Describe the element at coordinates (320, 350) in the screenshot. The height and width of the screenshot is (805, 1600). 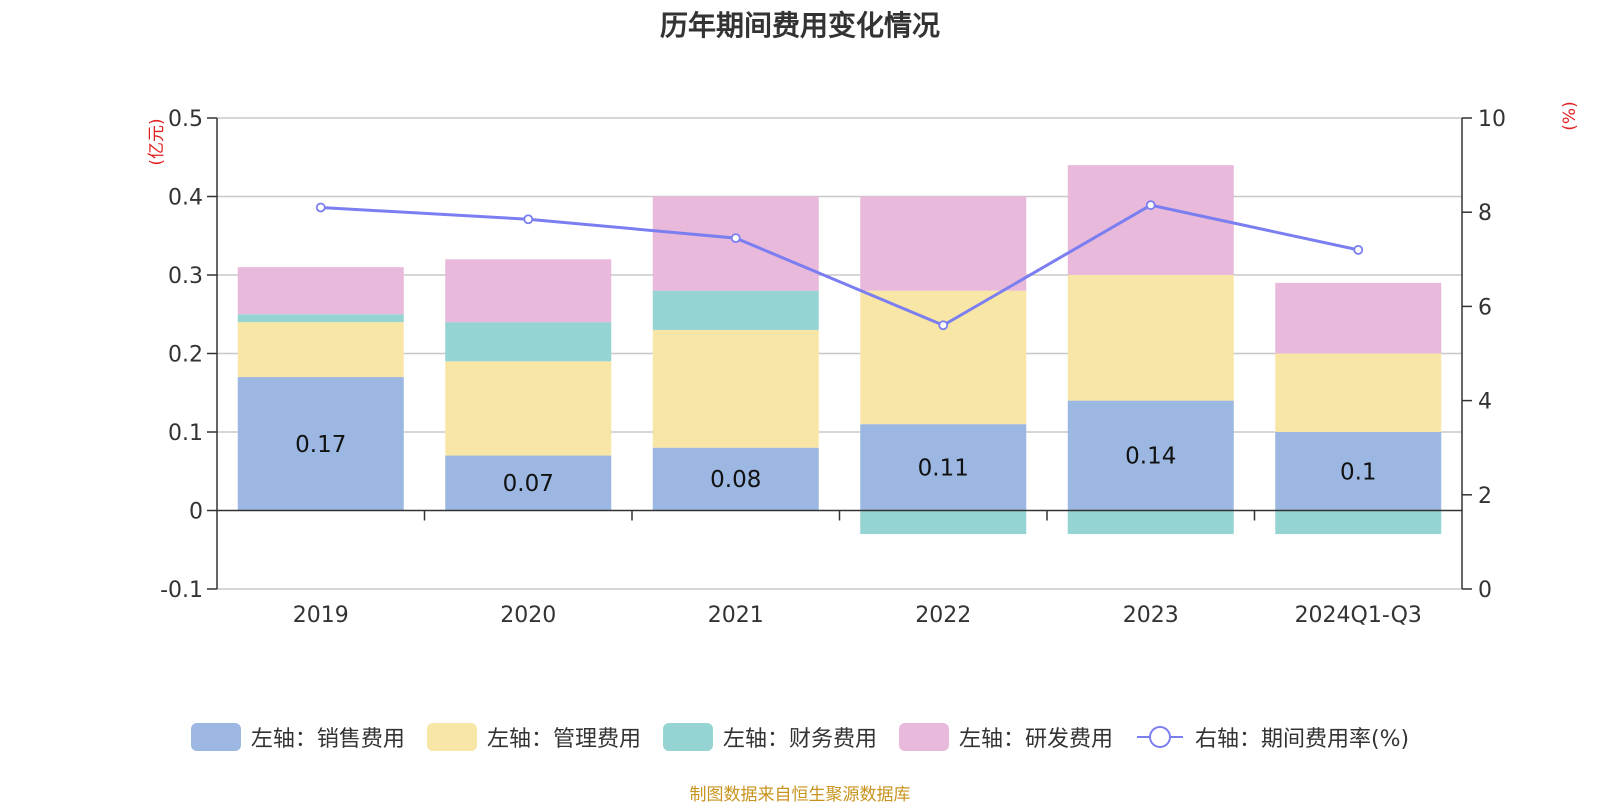
I see `bar-admin-2019` at that location.